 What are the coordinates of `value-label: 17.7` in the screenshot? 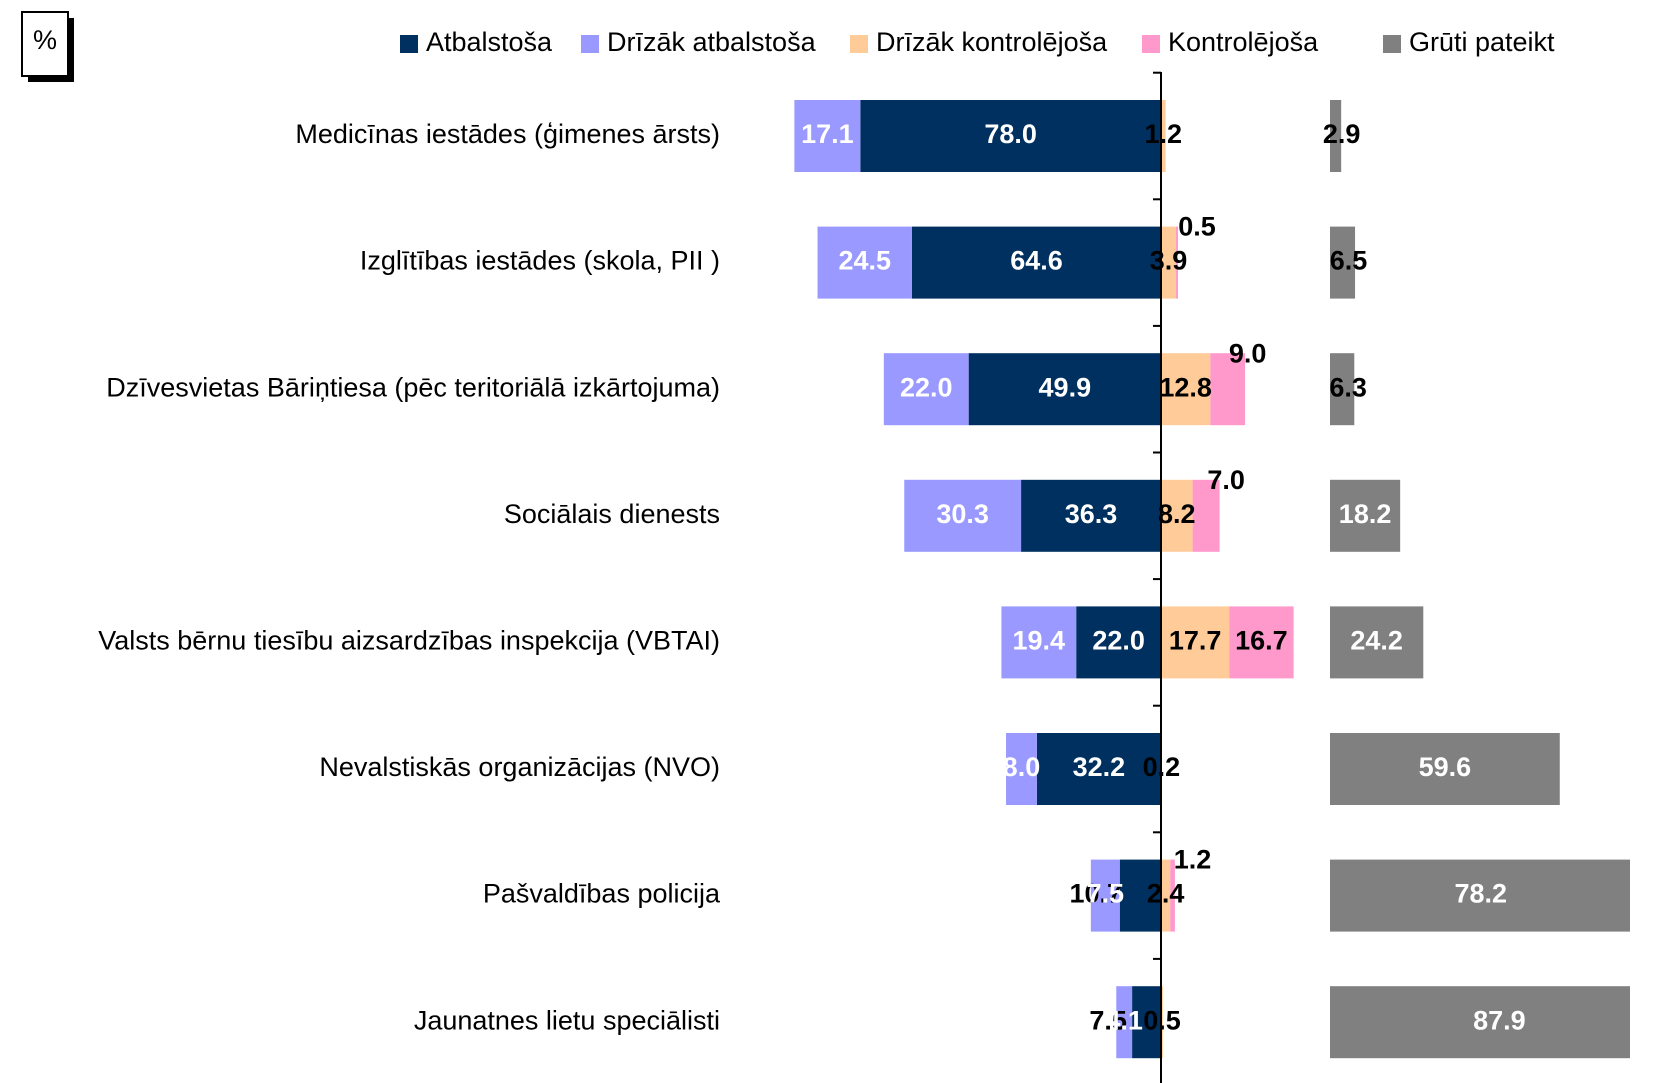 It's located at (1195, 641).